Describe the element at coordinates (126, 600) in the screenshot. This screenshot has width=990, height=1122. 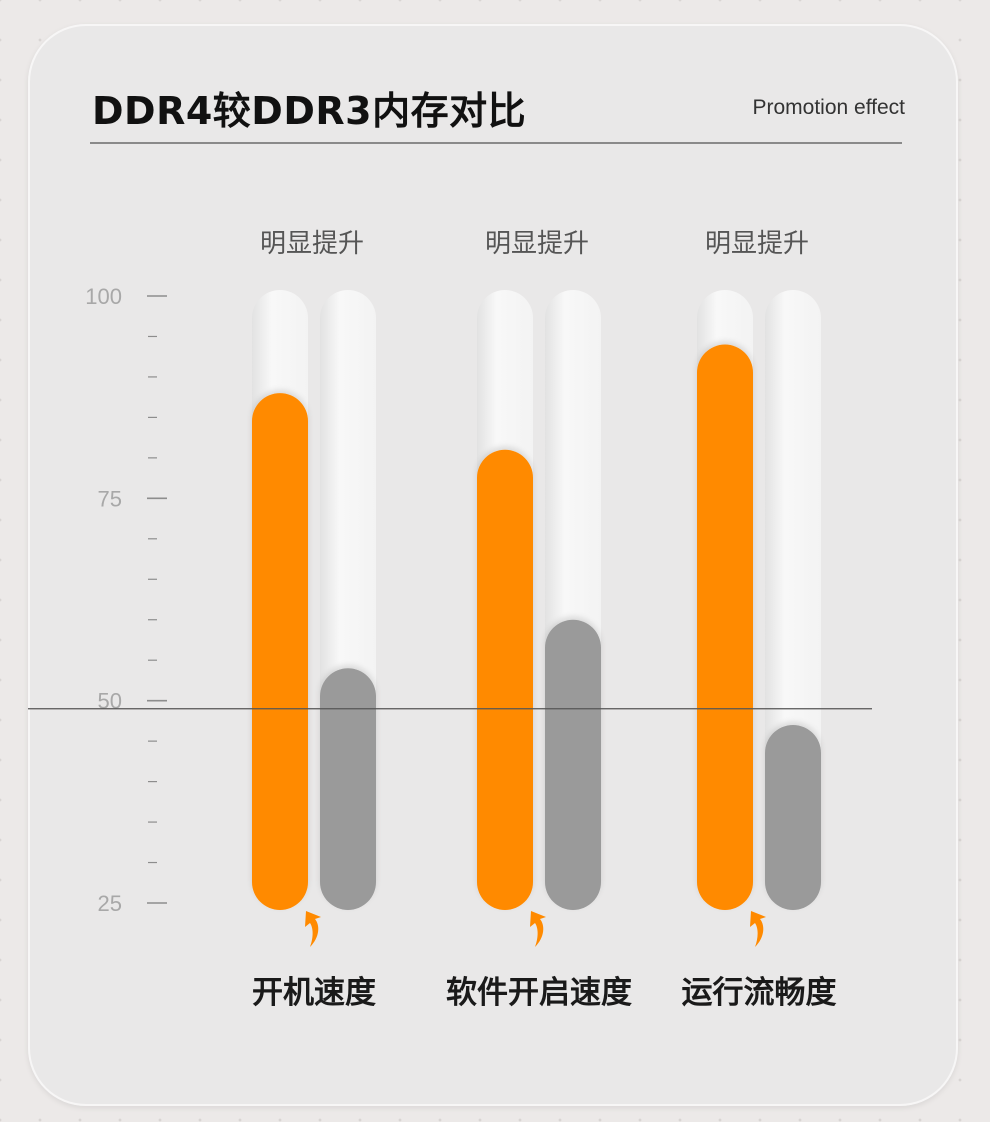
I see `y-axis: 100 75 50 25` at that location.